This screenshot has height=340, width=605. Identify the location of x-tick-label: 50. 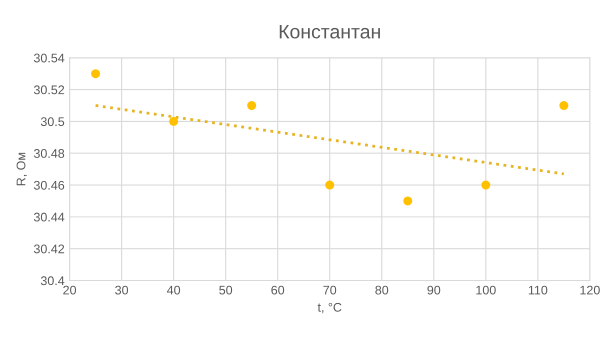
(225, 290).